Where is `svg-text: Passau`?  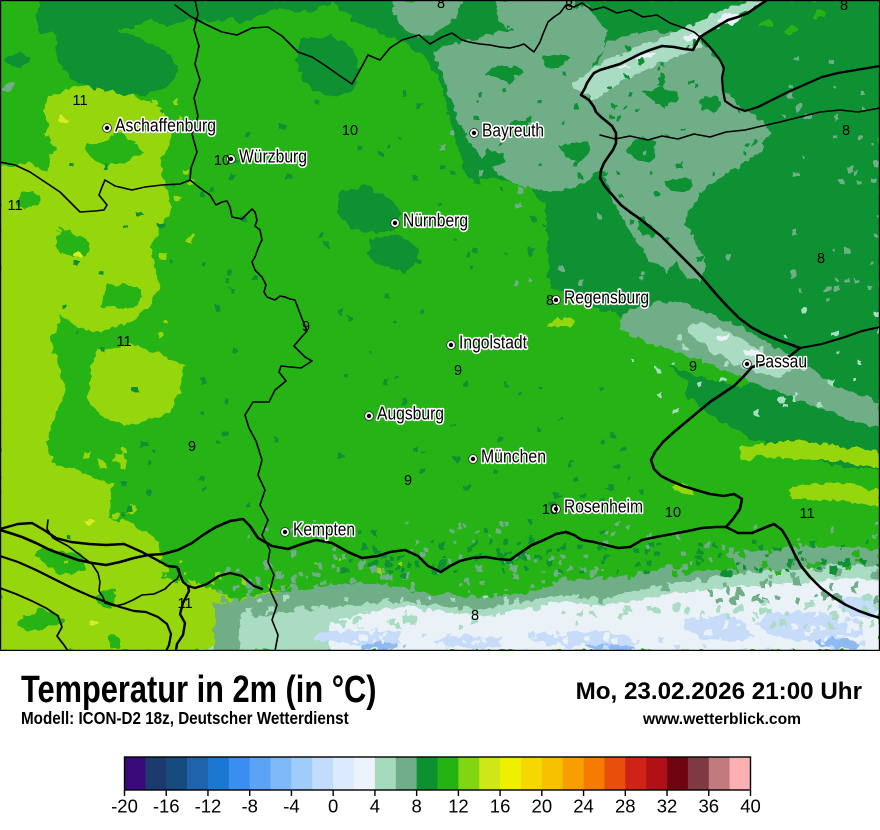 svg-text: Passau is located at coordinates (781, 361).